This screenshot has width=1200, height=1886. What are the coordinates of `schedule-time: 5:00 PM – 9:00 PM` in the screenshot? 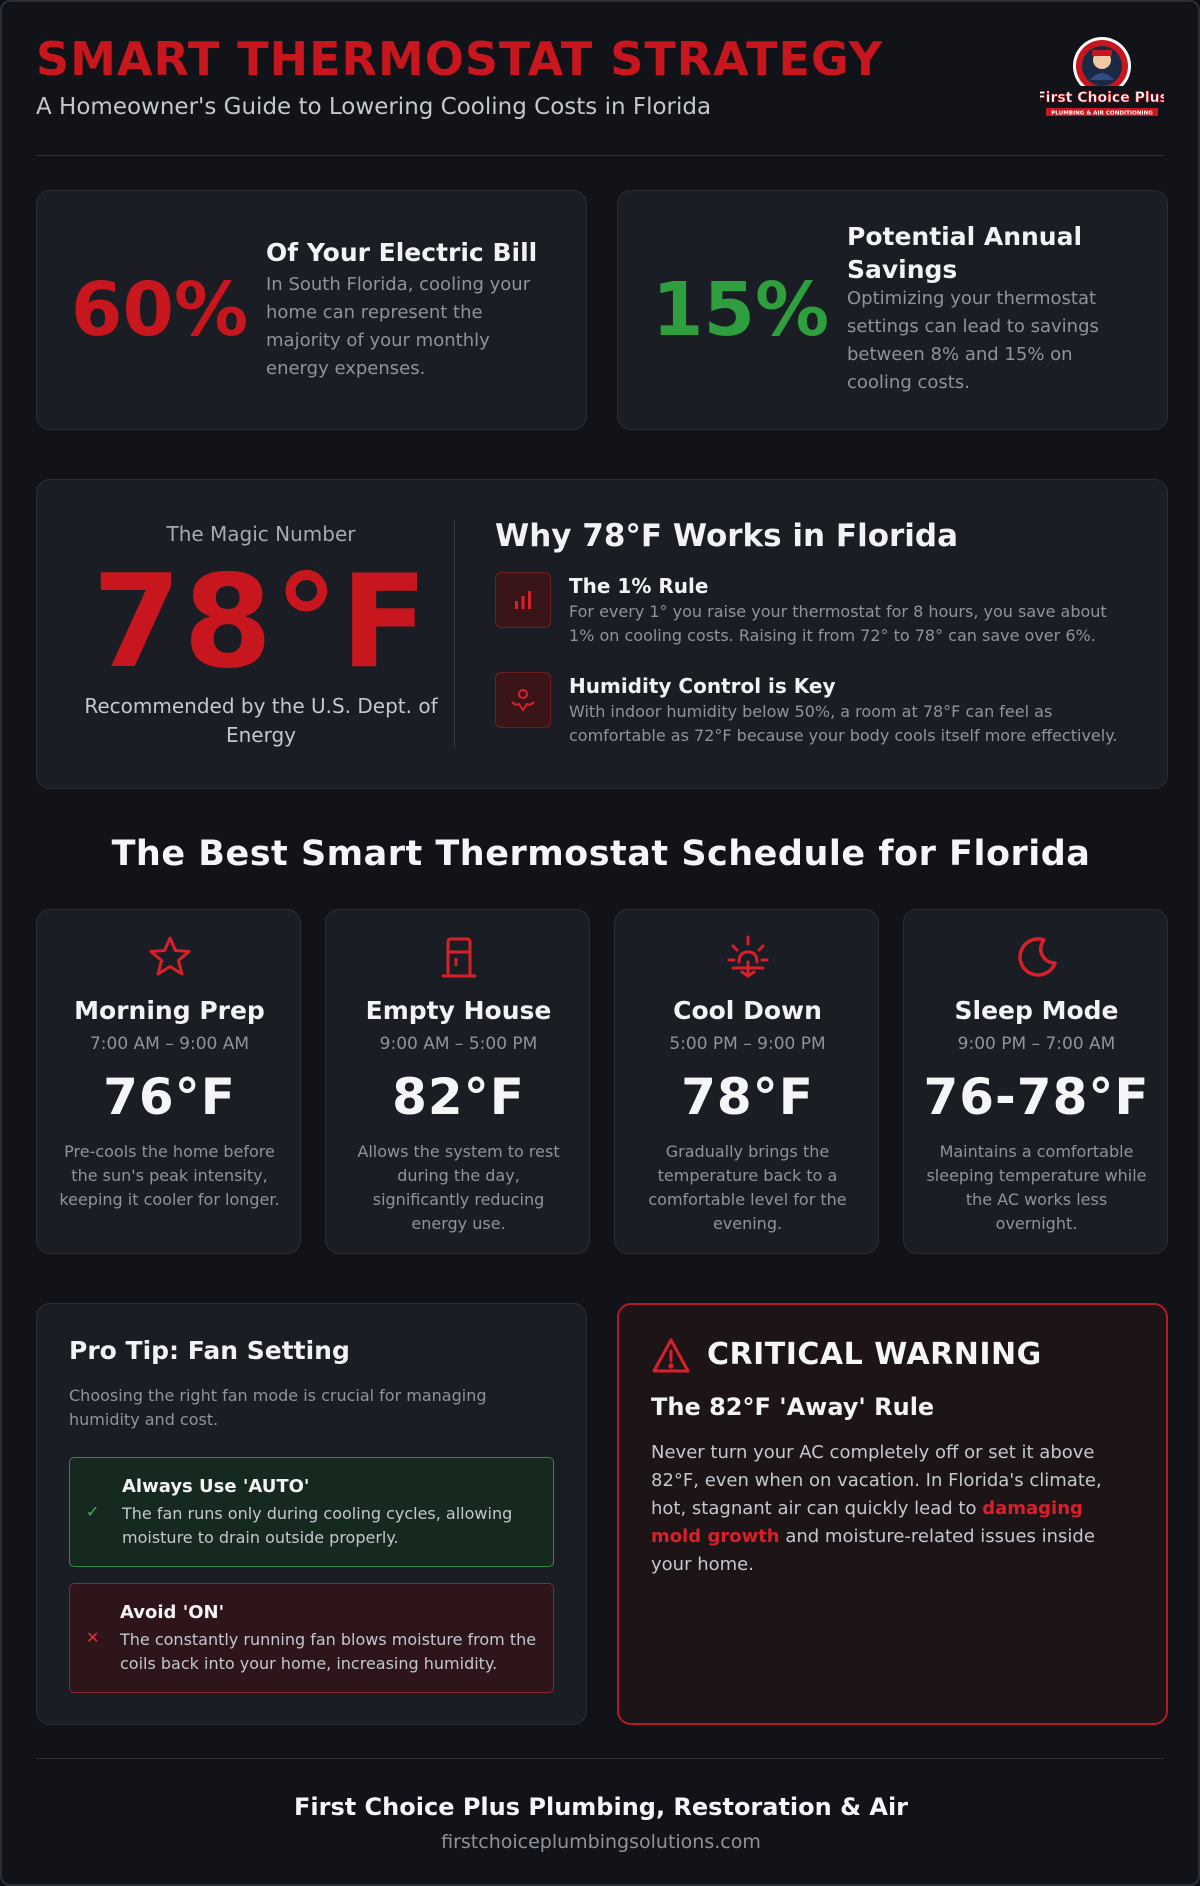 It's located at (747, 1044).